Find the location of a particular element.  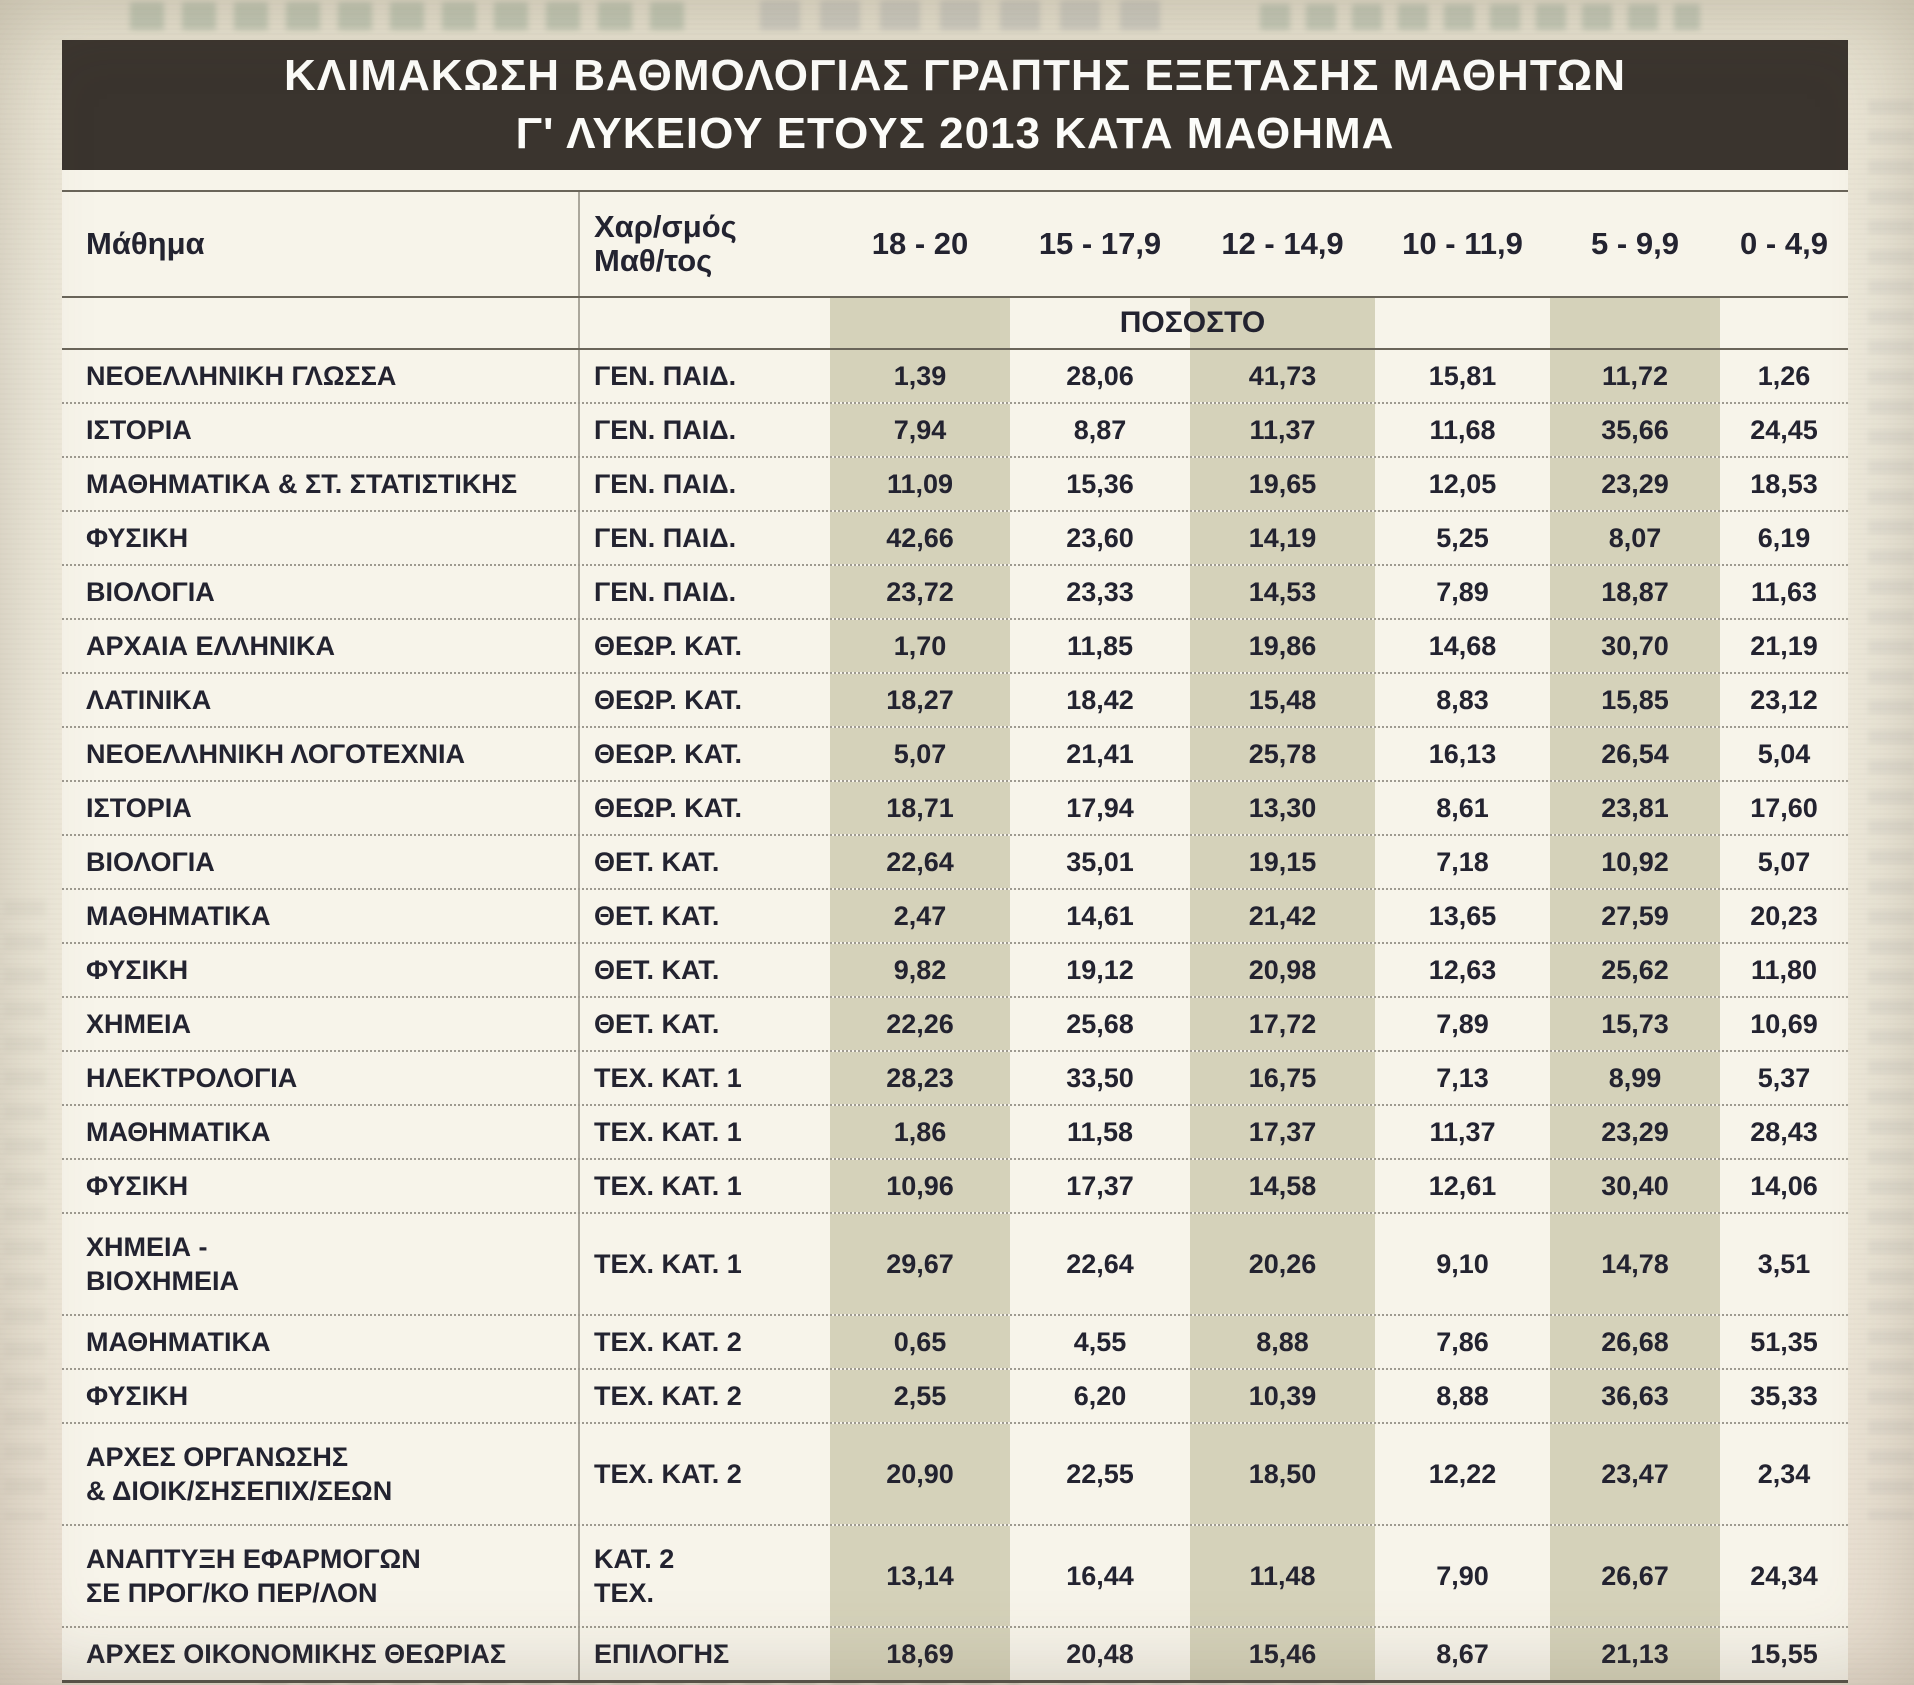

value-cell: 12,22 is located at coordinates (1462, 1474).